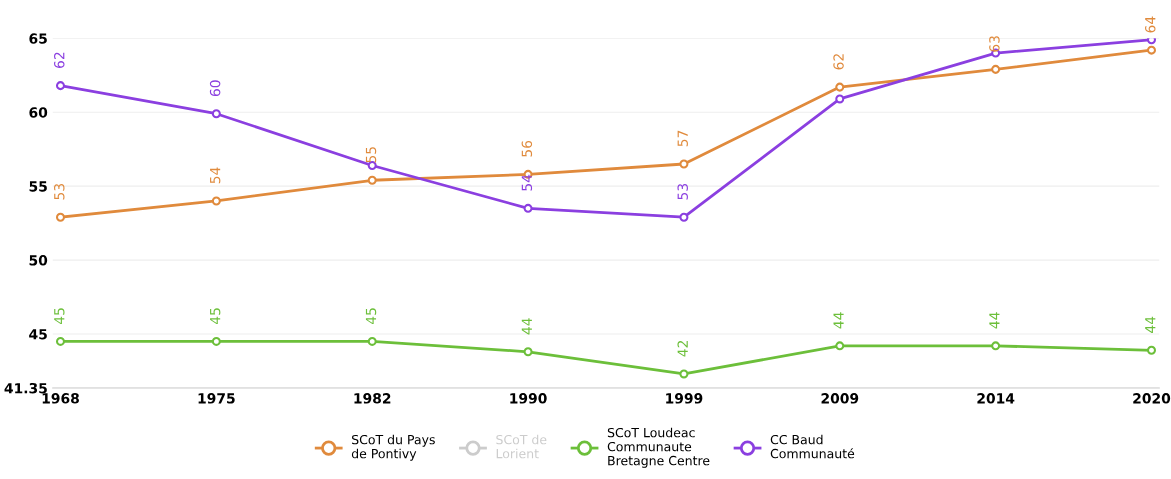  What do you see at coordinates (528, 398) in the screenshot?
I see `x-tick-label: 1990` at bounding box center [528, 398].